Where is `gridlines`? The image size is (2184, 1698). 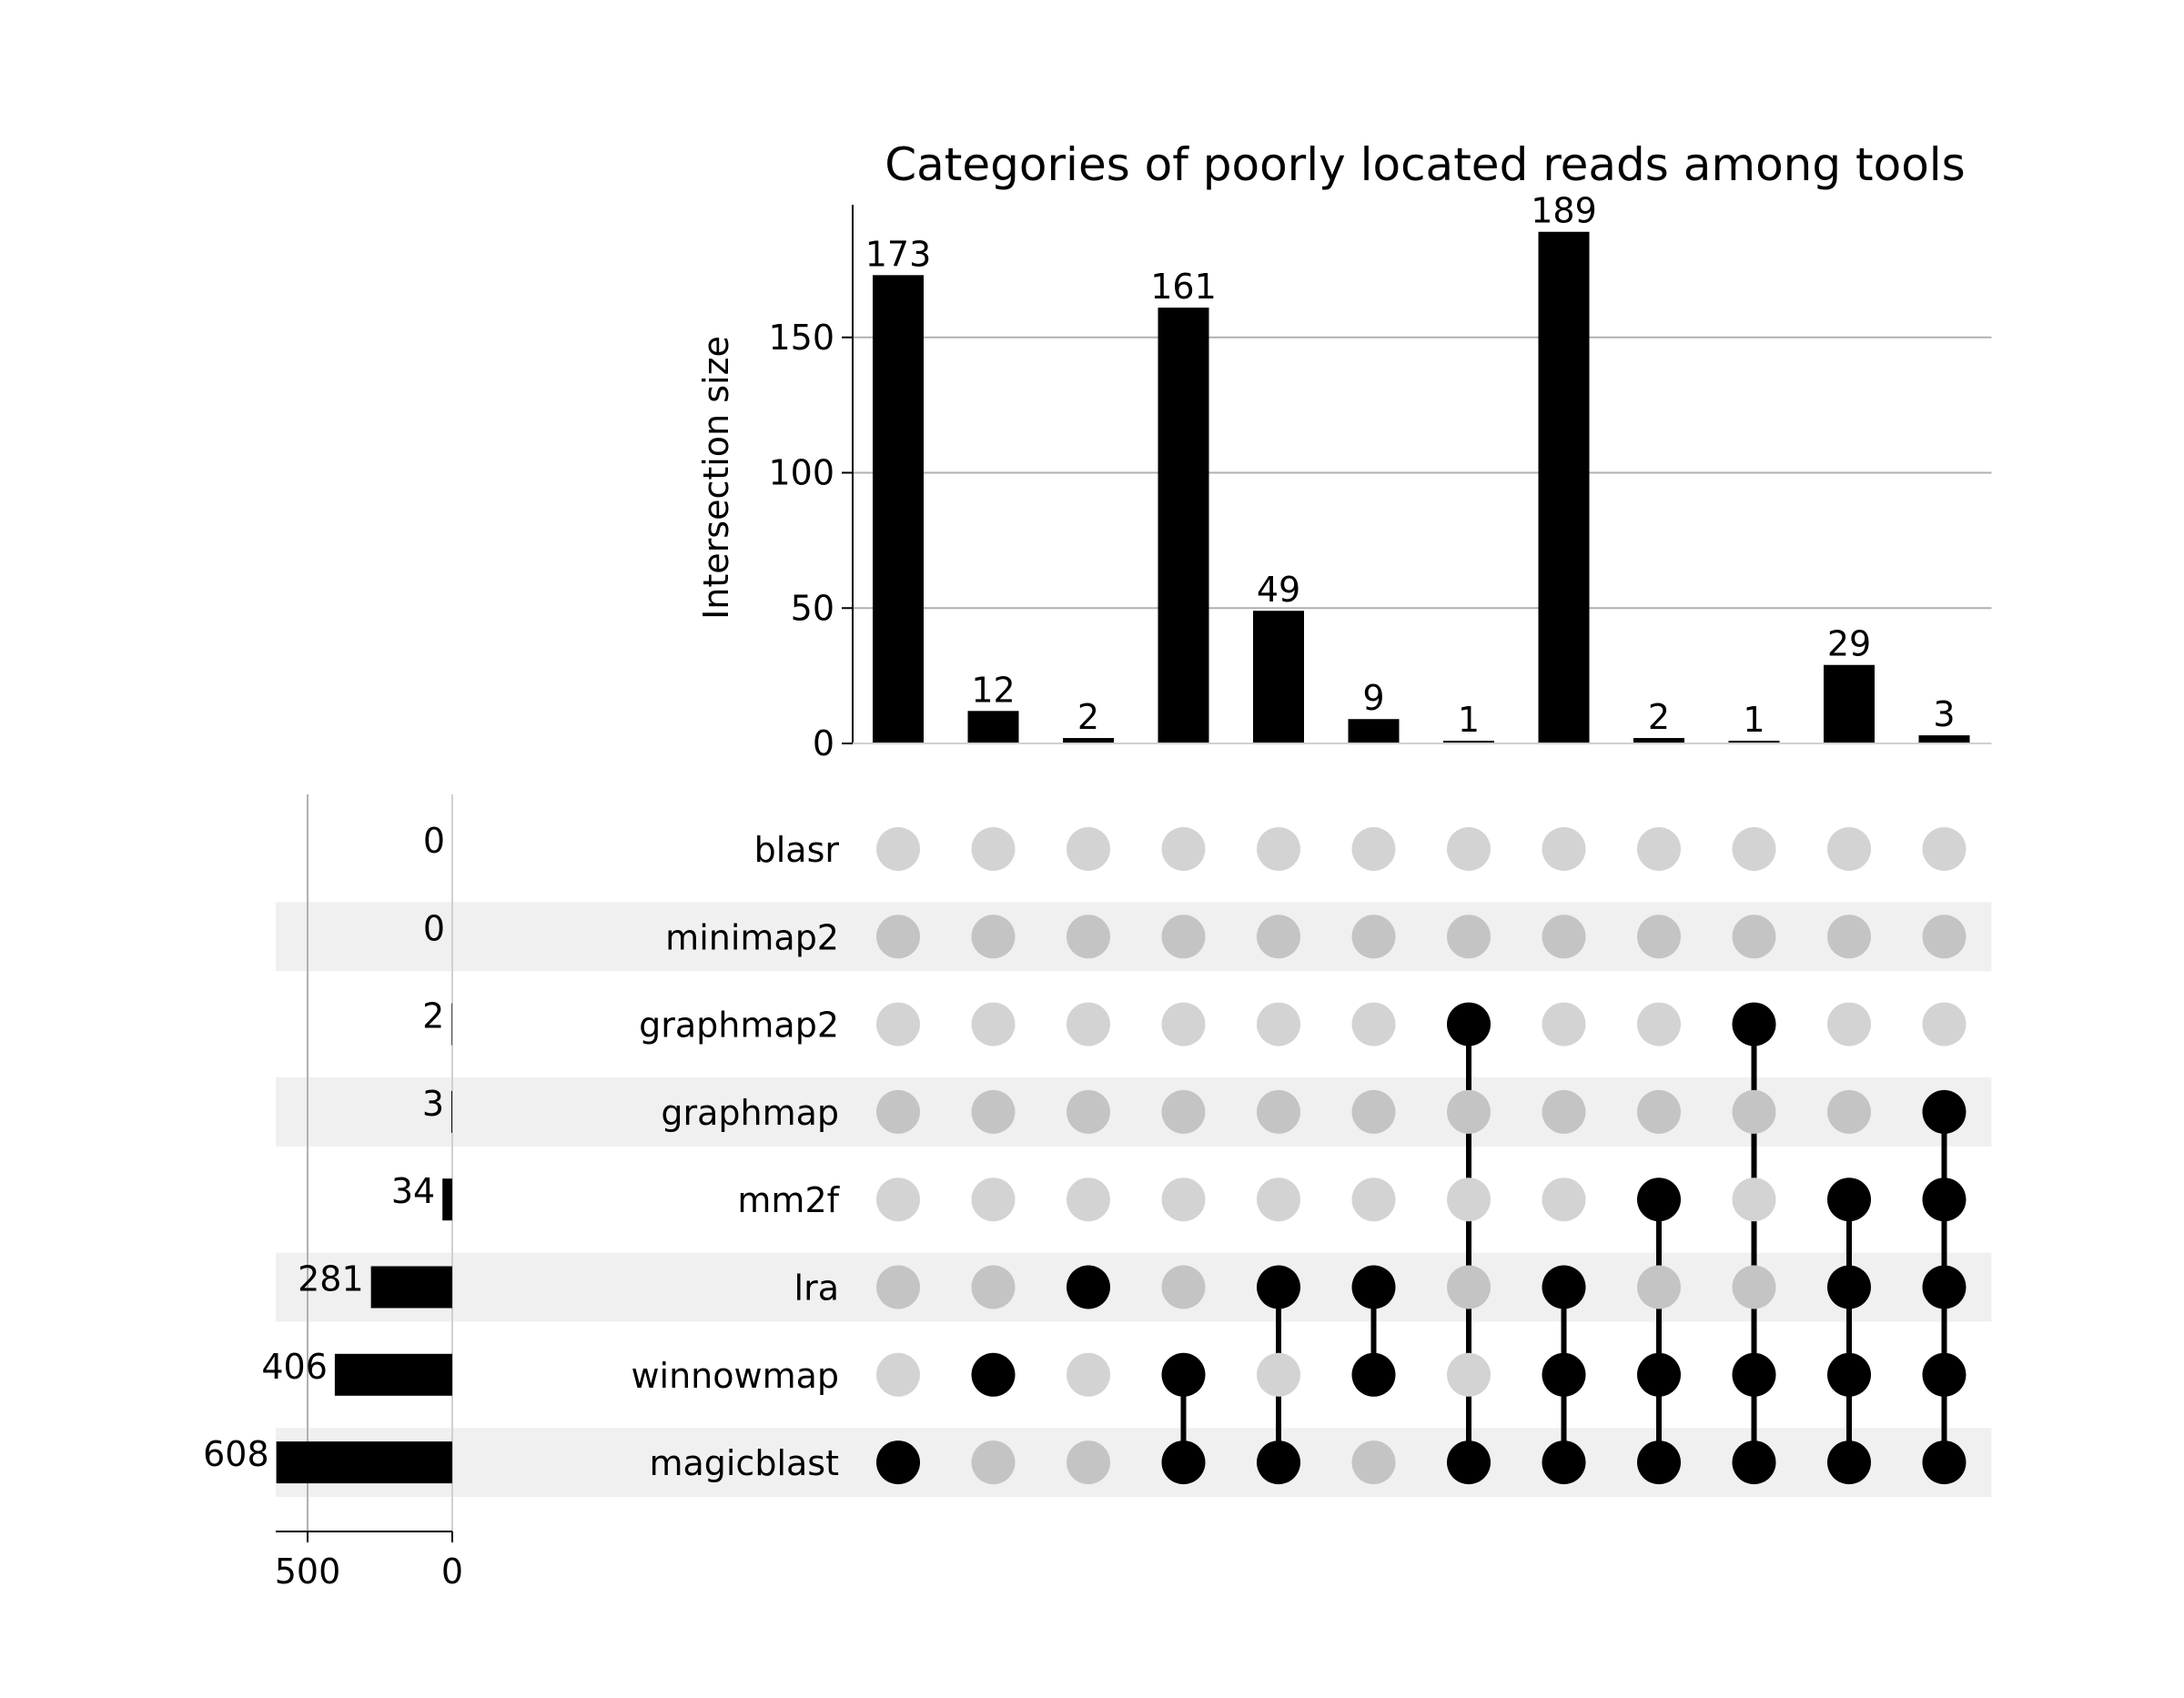
gridlines is located at coordinates (1423, 473).